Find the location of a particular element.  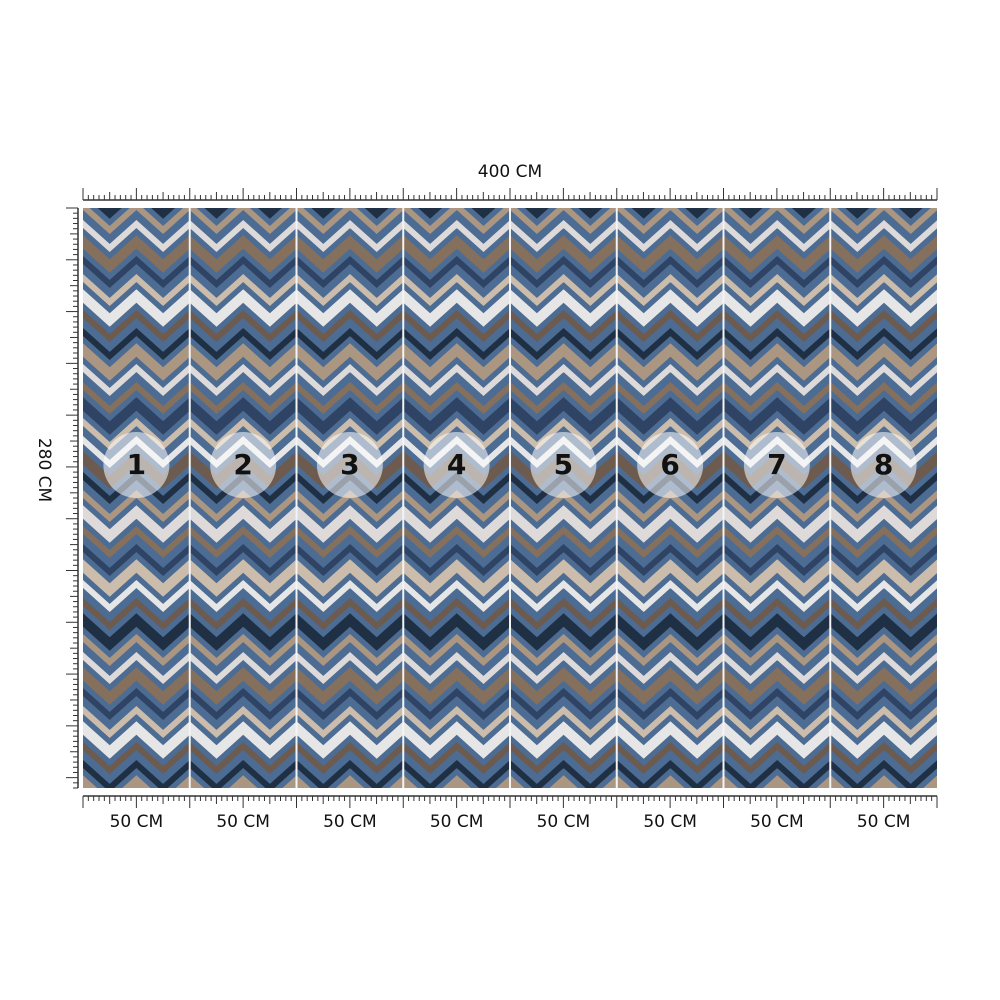

panel-number: 2 is located at coordinates (242, 464).